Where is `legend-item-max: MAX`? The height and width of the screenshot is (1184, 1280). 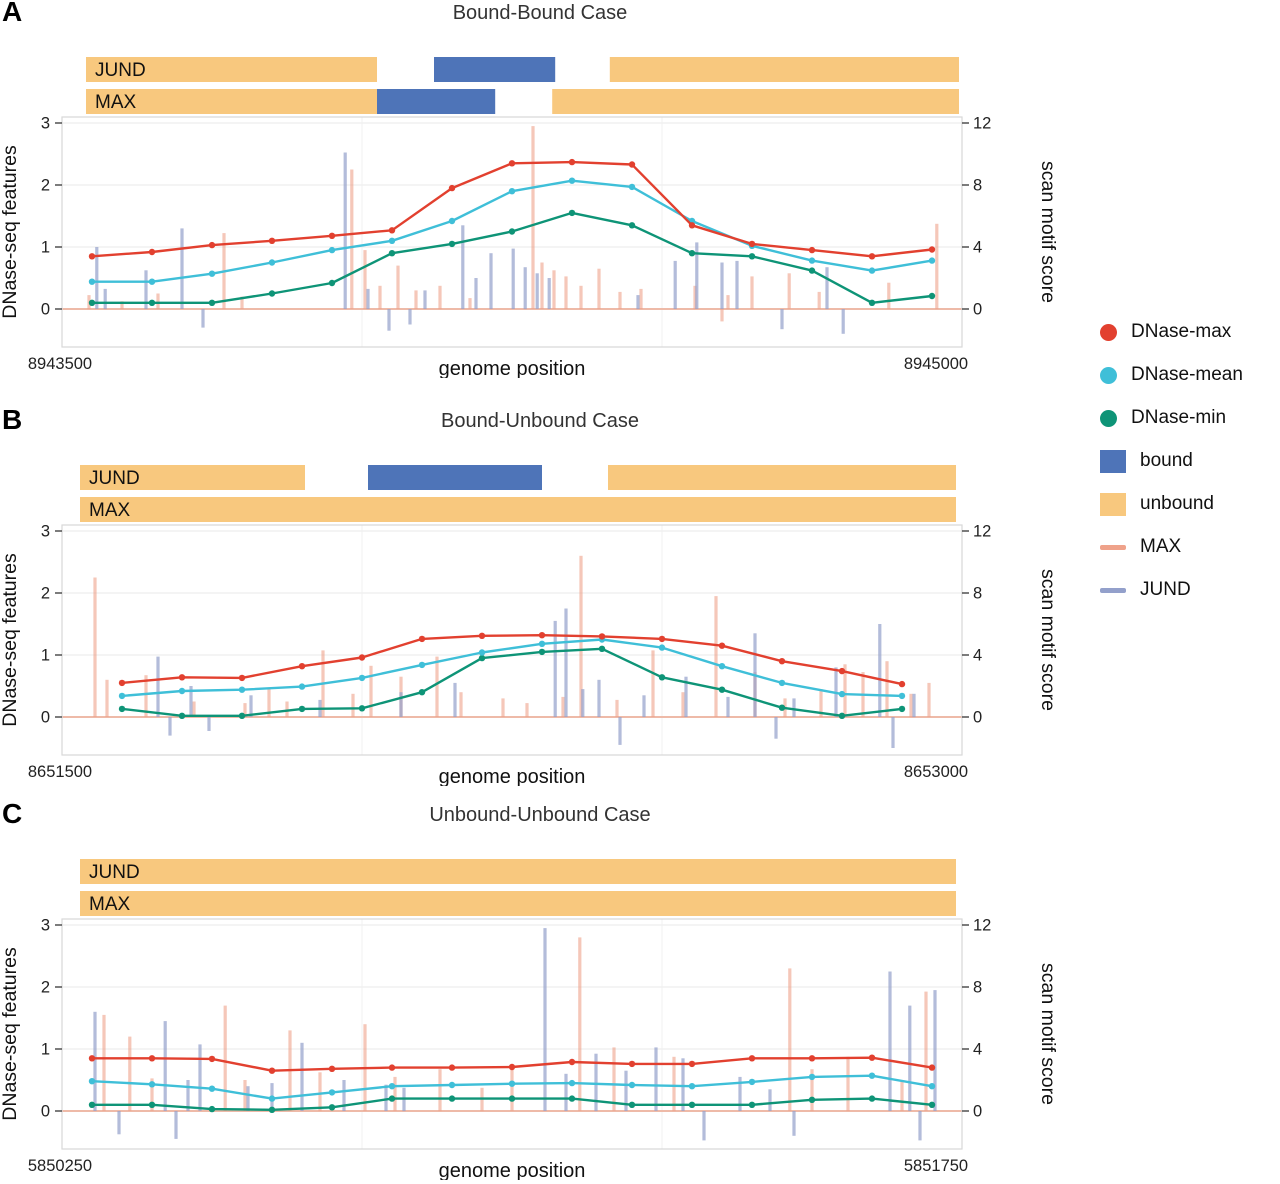 legend-item-max: MAX is located at coordinates (1171, 547).